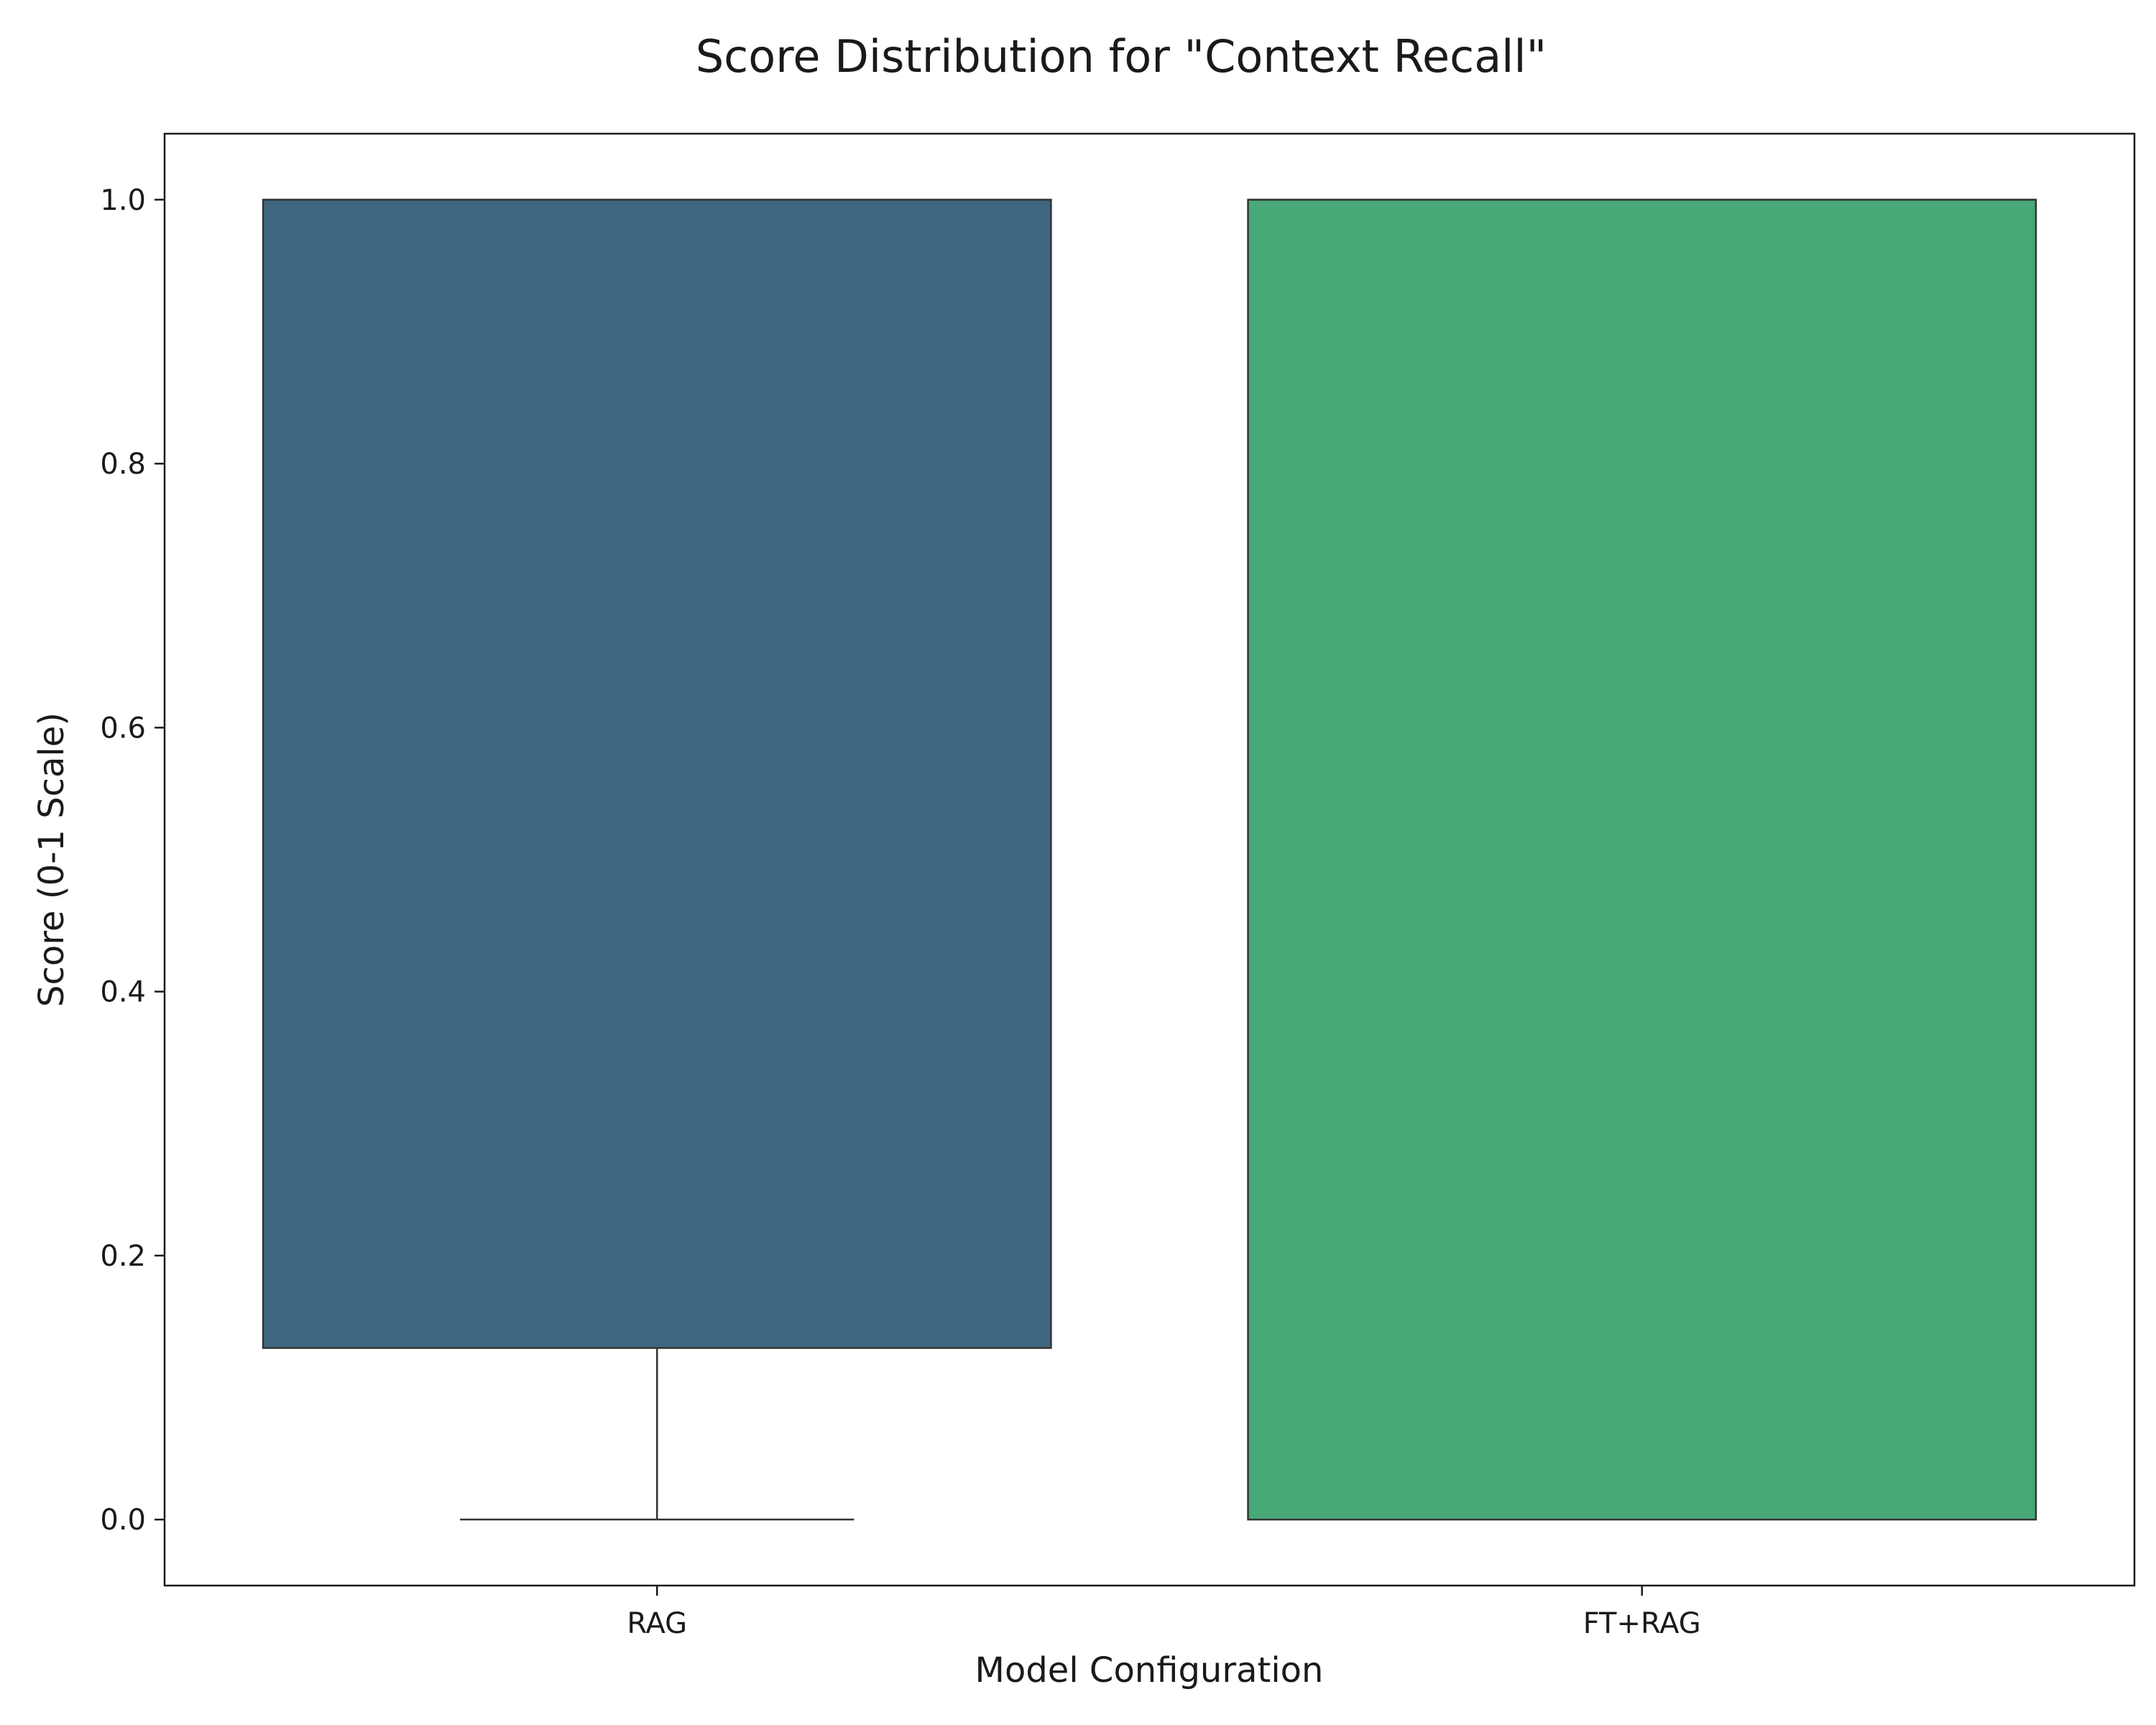 Image resolution: width=2156 pixels, height=1725 pixels. What do you see at coordinates (52, 859) in the screenshot?
I see `y-axis-label: Score (0-1 Scale)` at bounding box center [52, 859].